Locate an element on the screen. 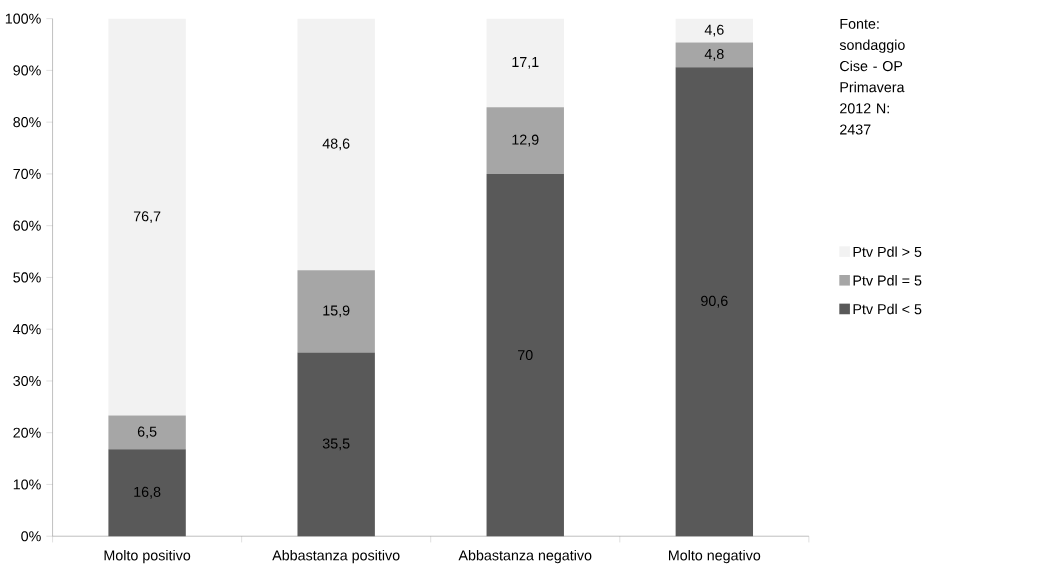  data-label: 4,8 is located at coordinates (714, 55).